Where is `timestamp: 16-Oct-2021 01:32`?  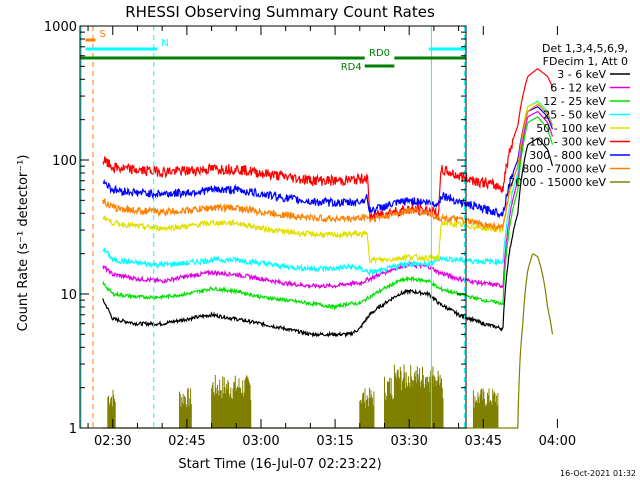
timestamp: 16-Oct-2021 01:32 is located at coordinates (598, 473).